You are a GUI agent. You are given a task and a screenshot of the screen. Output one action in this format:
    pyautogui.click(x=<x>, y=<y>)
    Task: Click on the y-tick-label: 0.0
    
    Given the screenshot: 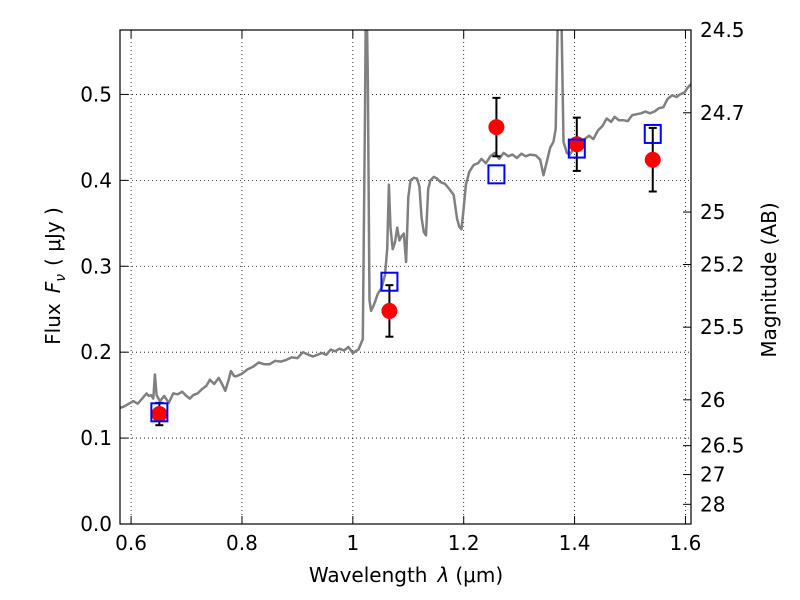 What is the action you would take?
    pyautogui.click(x=96, y=524)
    